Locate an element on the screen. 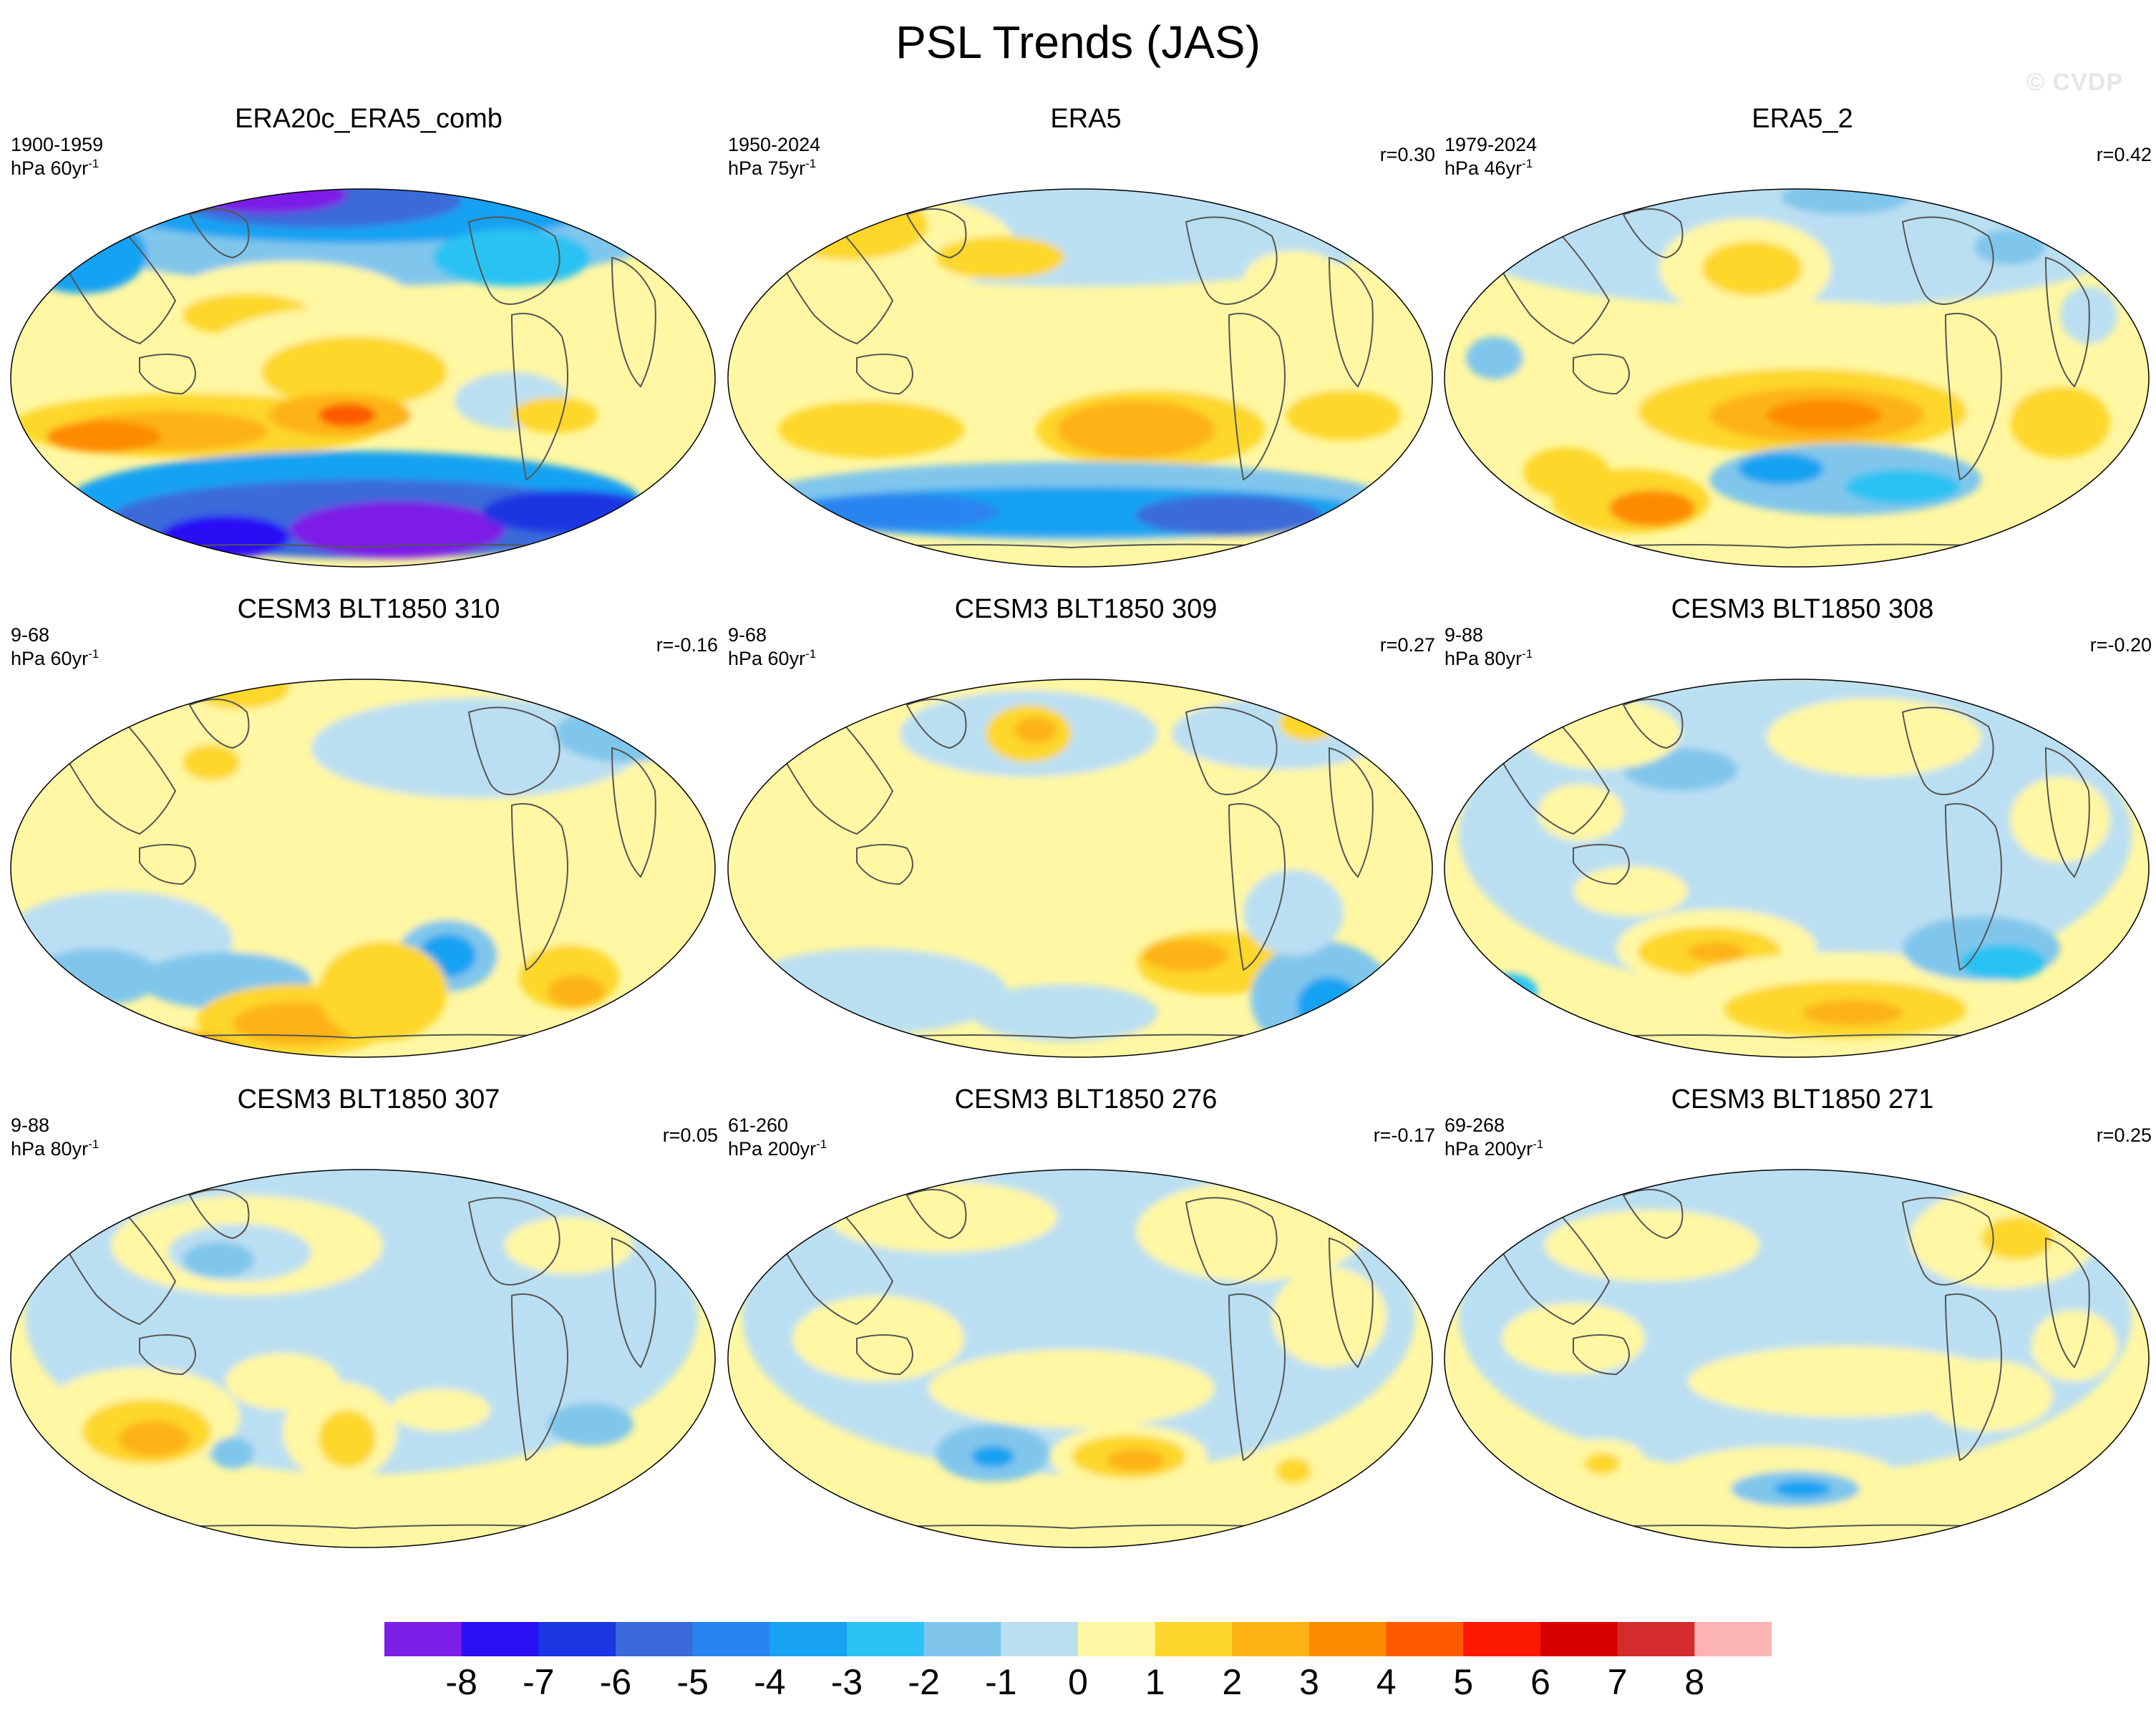  map-panel: ERA20c_ERA5_comb 1900-1959 hPa 60yr-1 is located at coordinates (369, 343).